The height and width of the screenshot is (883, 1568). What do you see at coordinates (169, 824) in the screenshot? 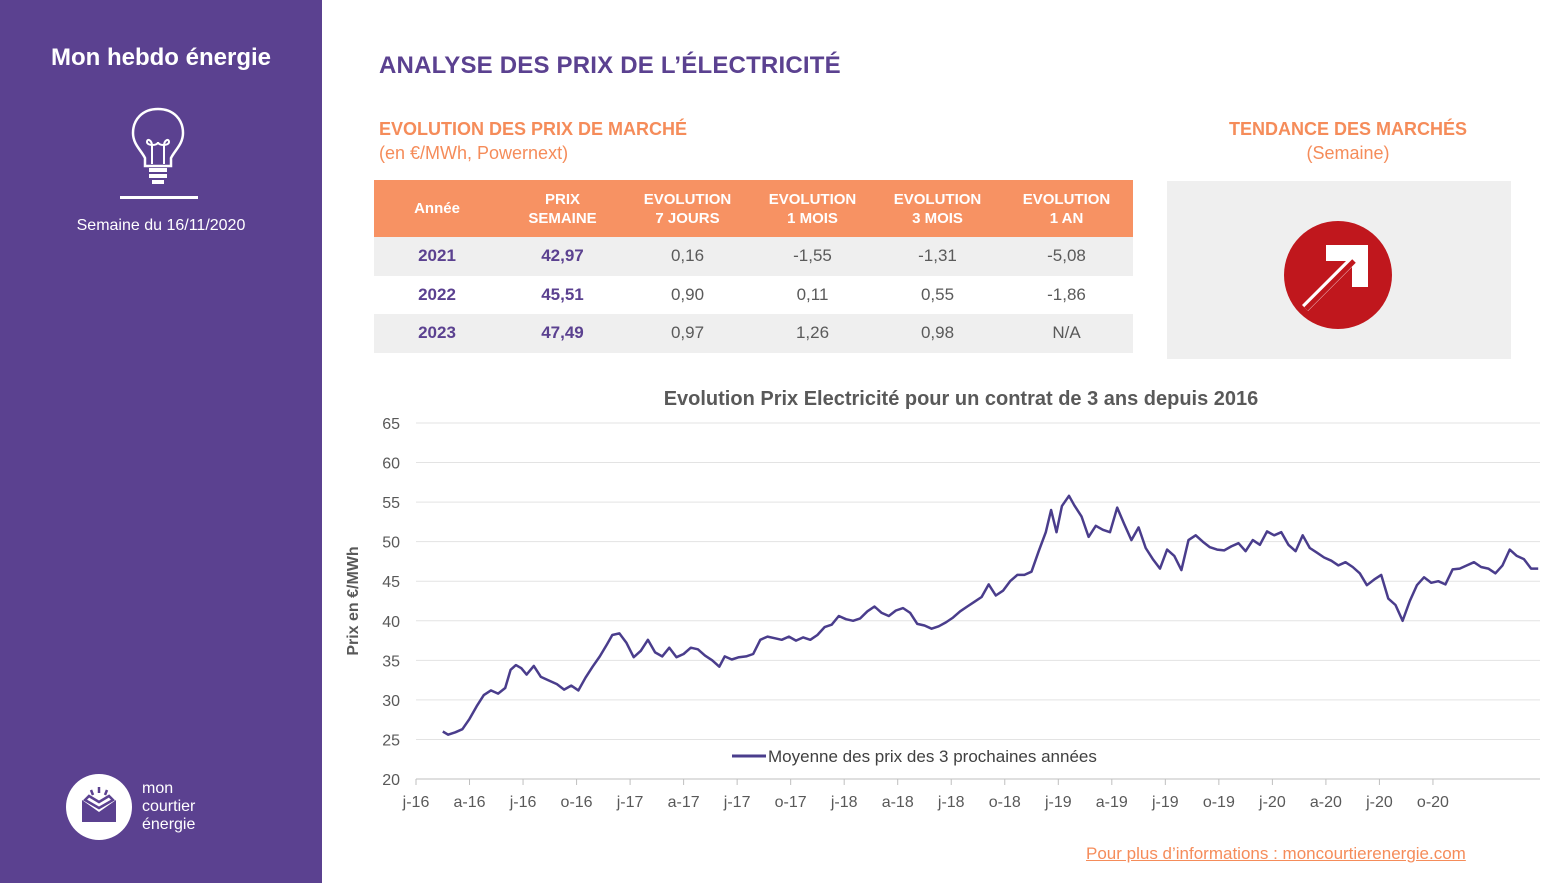
I see `logo-line: énergie` at bounding box center [169, 824].